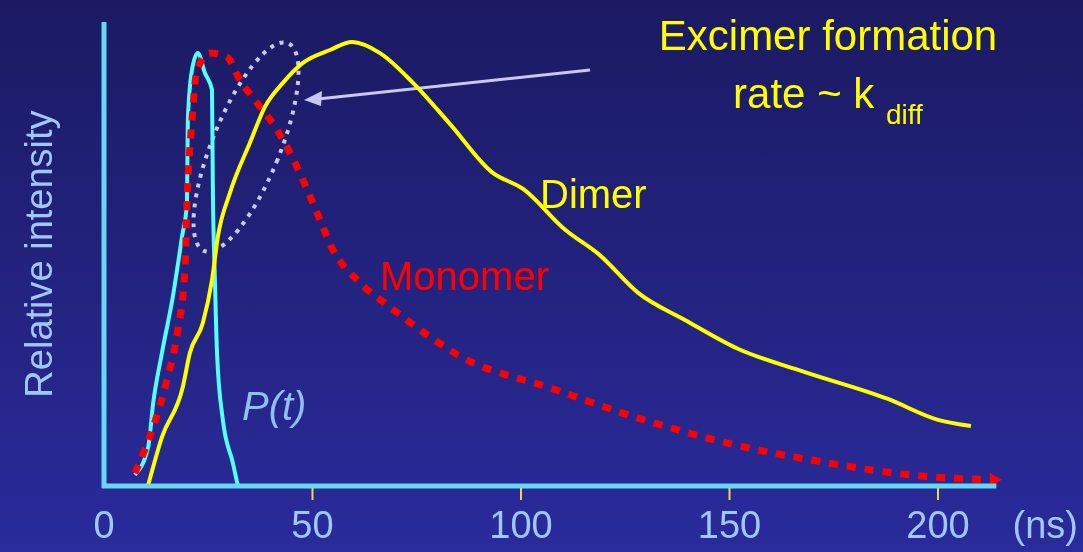  What do you see at coordinates (1045, 525) in the screenshot?
I see `x-axis-title: (ns)` at bounding box center [1045, 525].